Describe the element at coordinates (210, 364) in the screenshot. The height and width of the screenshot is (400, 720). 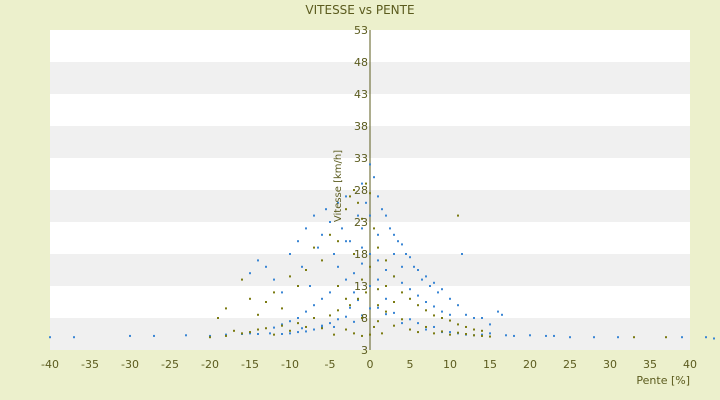
I see `x-tick-label: -20` at that location.